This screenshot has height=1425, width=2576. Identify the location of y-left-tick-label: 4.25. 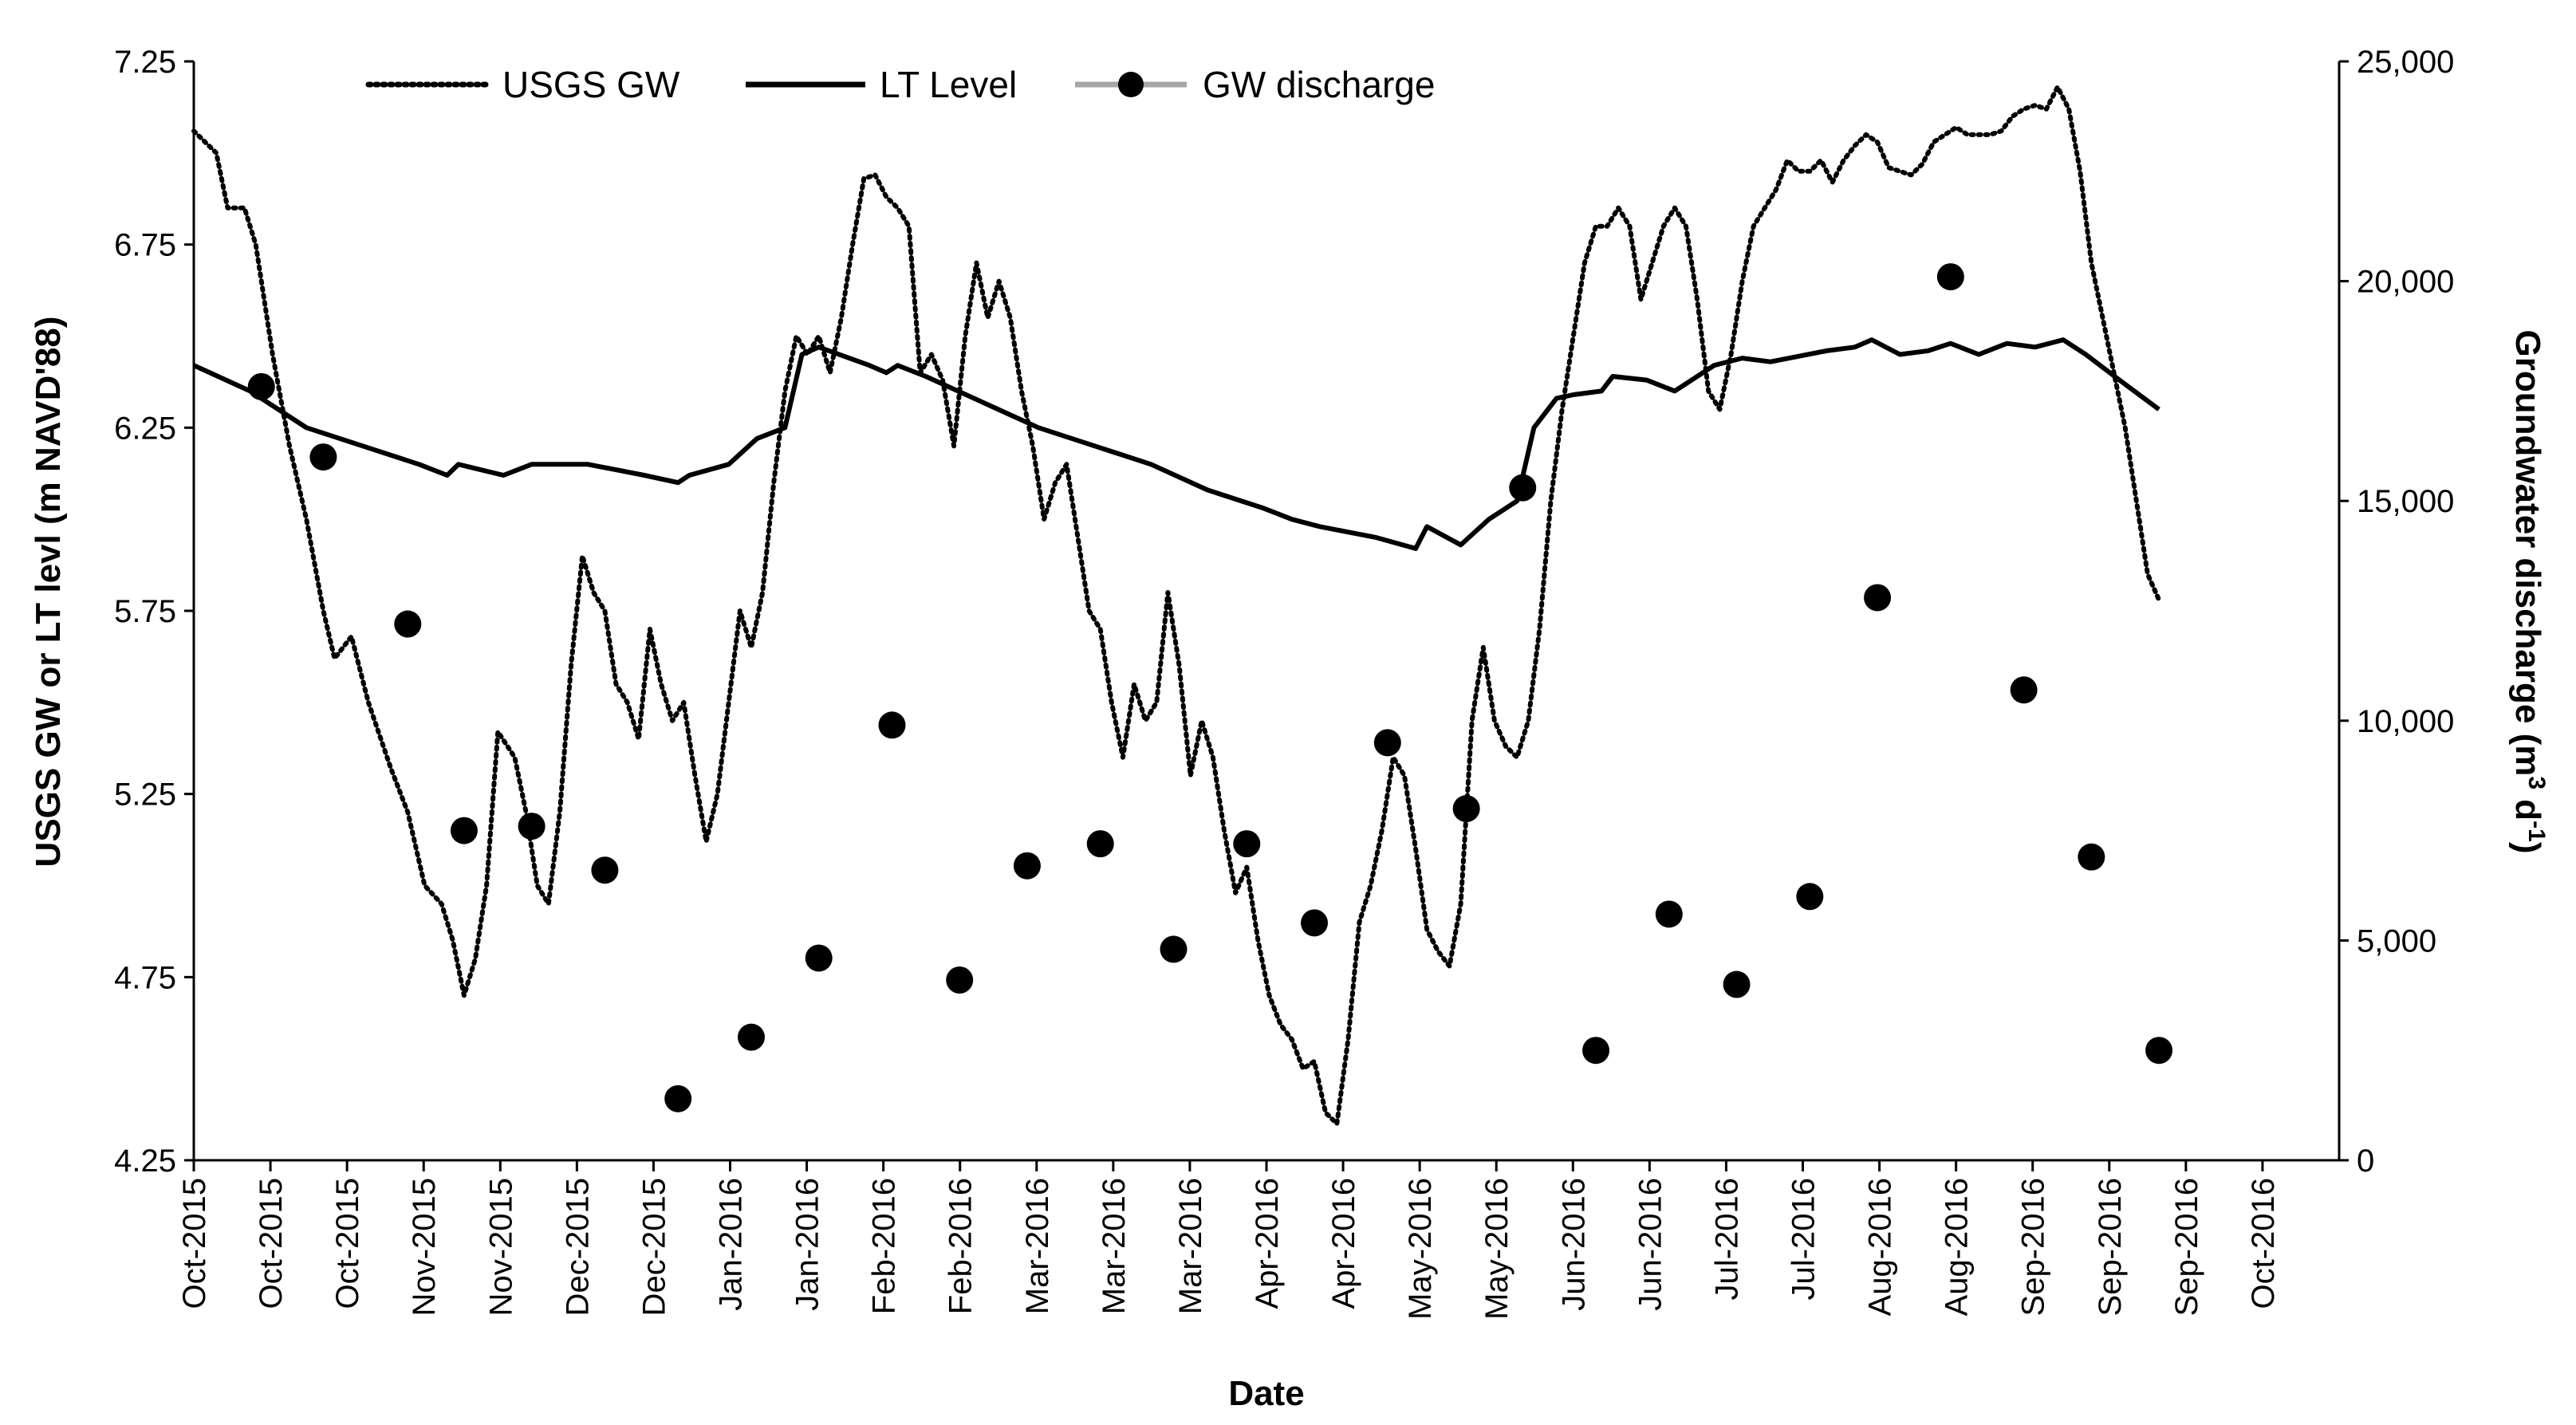
(145, 1161).